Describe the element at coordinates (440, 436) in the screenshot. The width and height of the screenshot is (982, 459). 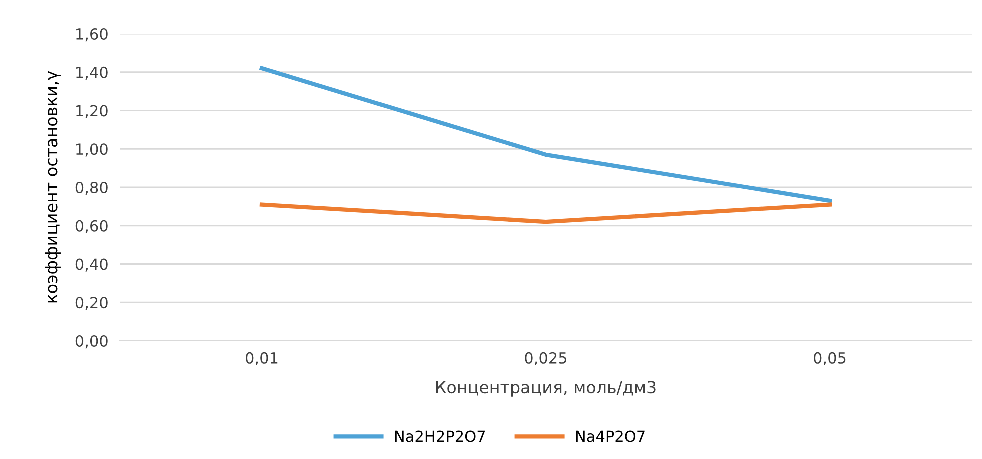
I see `legend-label: Na2H2P2O7` at that location.